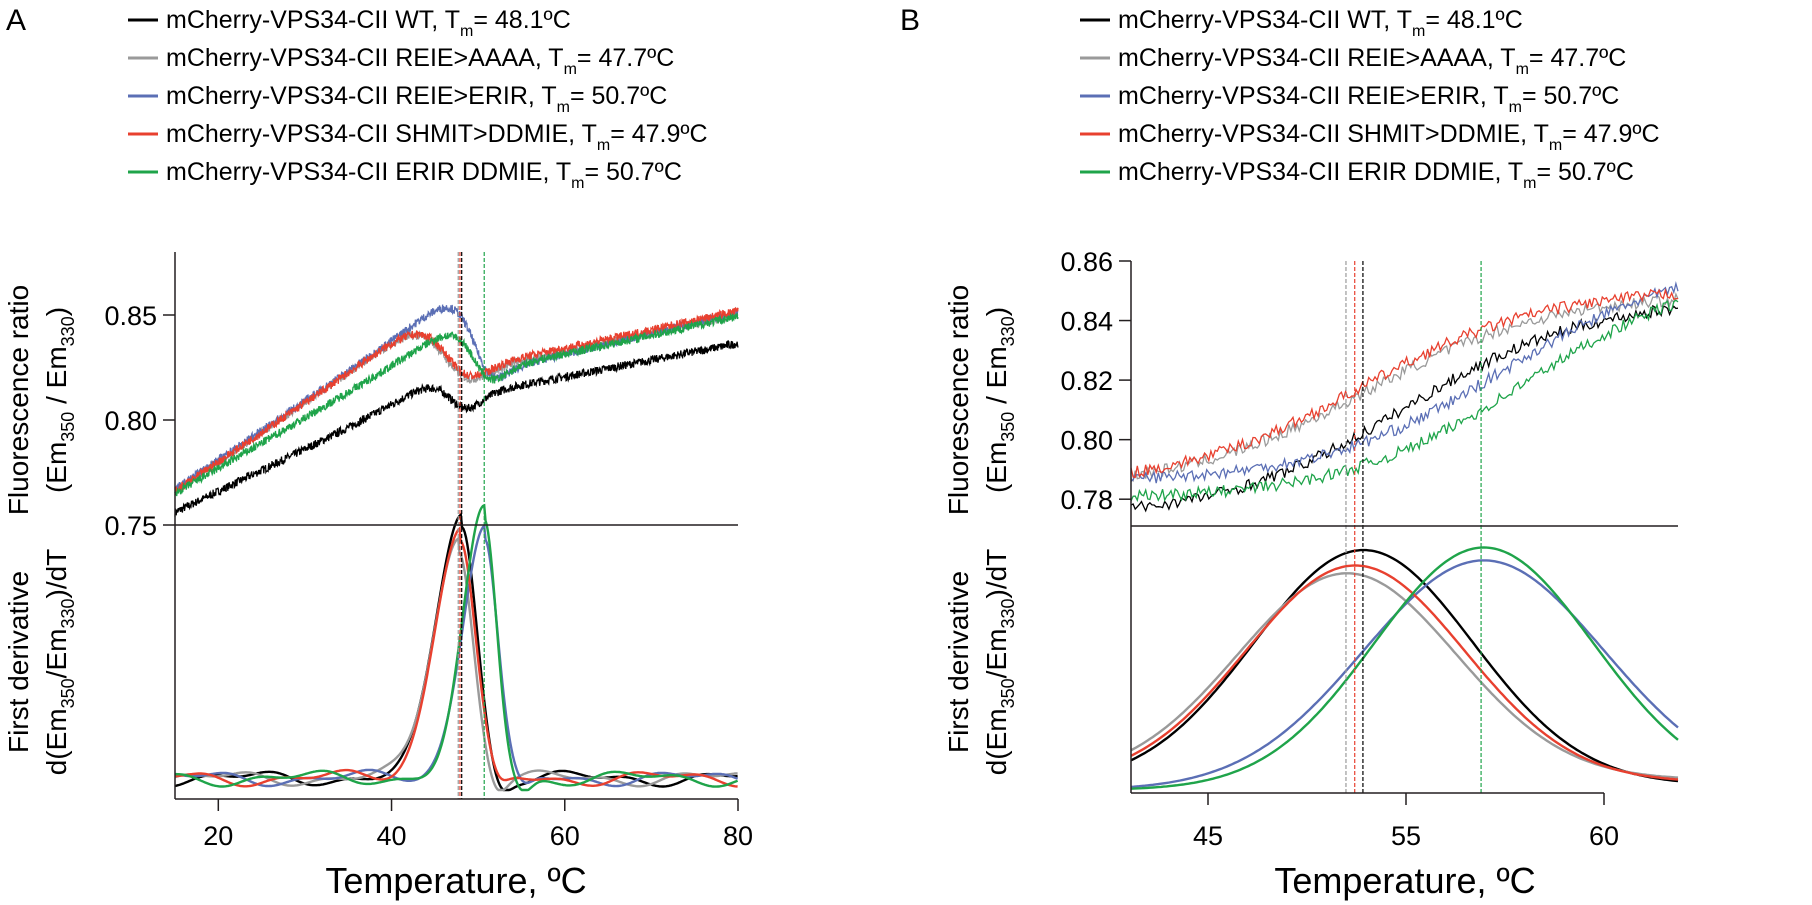  Describe the element at coordinates (738, 836) in the screenshot. I see `x-tick-label: 80` at that location.